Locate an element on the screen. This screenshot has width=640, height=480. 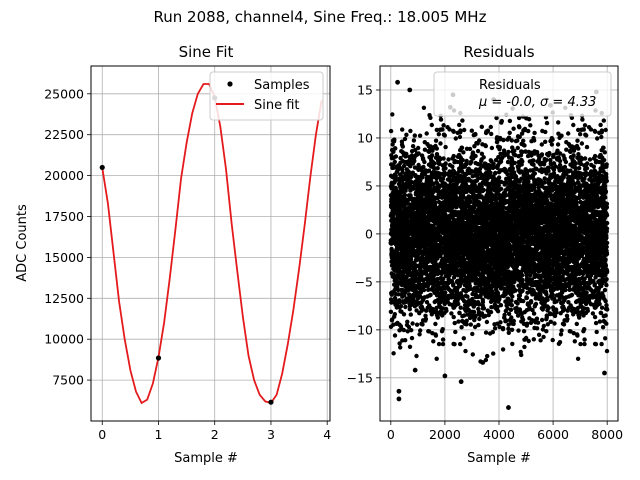
sine-fit-title: Sine Fit is located at coordinates (206, 52).